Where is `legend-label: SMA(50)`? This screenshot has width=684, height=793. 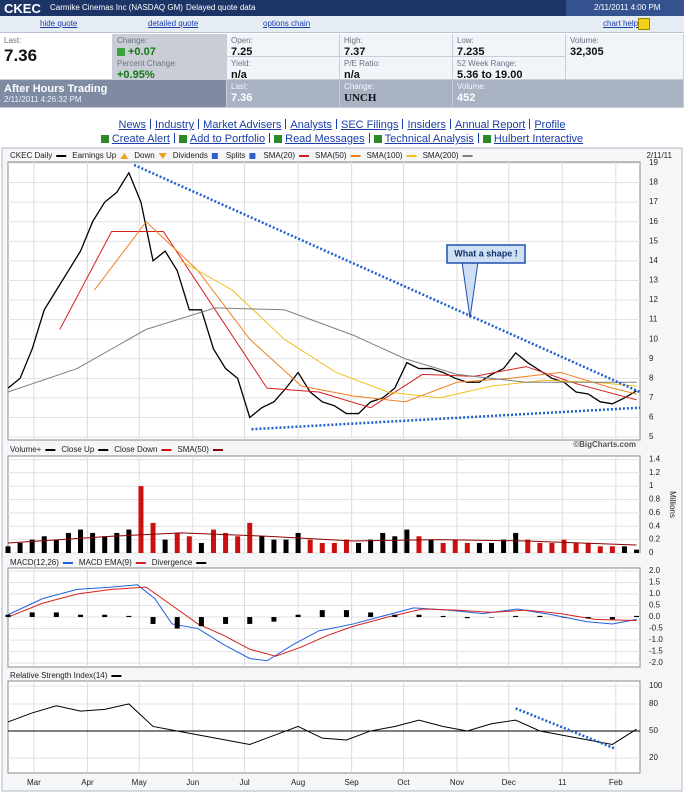 legend-label: SMA(50) is located at coordinates (193, 449).